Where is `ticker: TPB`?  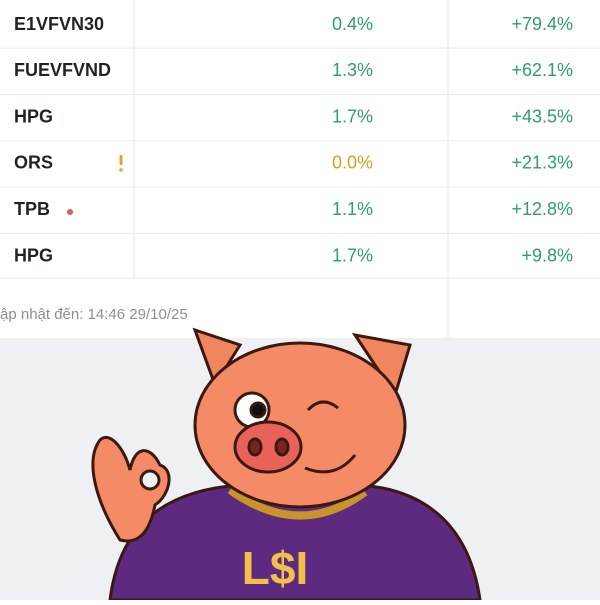 ticker: TPB is located at coordinates (32, 209).